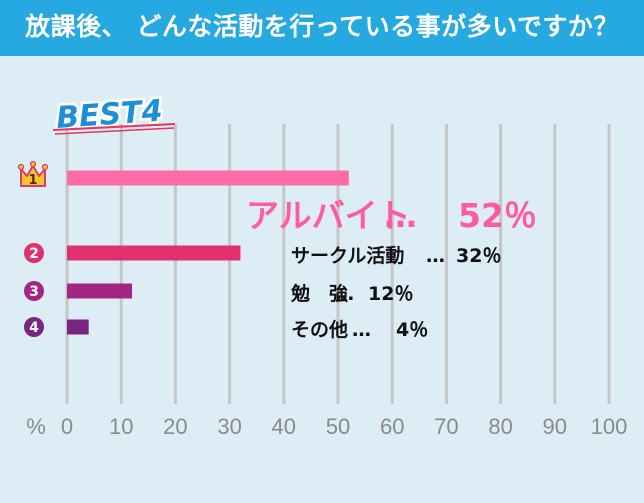 The image size is (644, 503). I want to click on x-tick-label: 20, so click(175, 426).